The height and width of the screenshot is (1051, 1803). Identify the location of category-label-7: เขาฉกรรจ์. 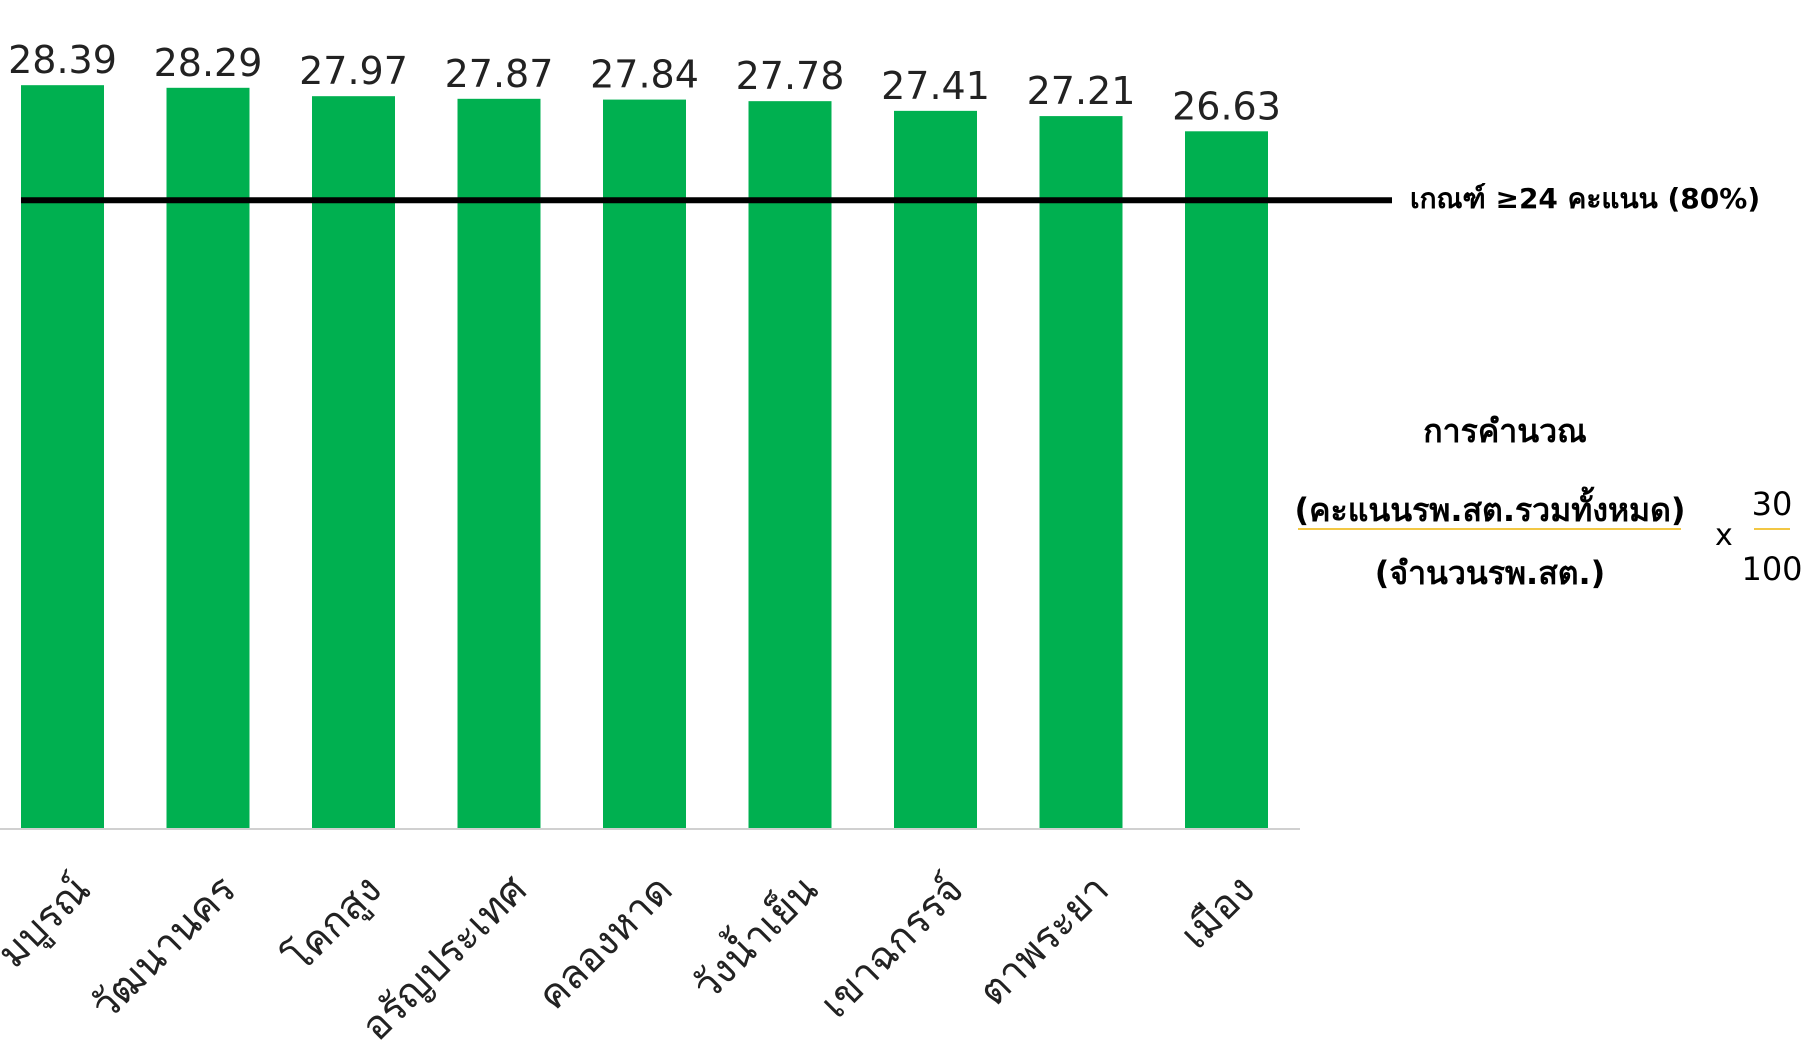
(892, 947).